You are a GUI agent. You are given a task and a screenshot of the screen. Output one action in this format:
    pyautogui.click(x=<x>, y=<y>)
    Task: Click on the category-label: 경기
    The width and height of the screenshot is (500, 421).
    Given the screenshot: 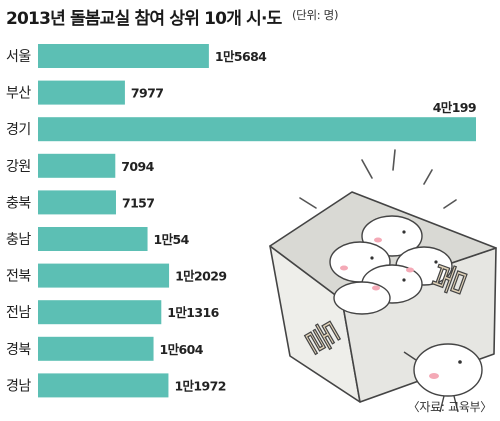 What is the action you would take?
    pyautogui.click(x=18, y=130)
    